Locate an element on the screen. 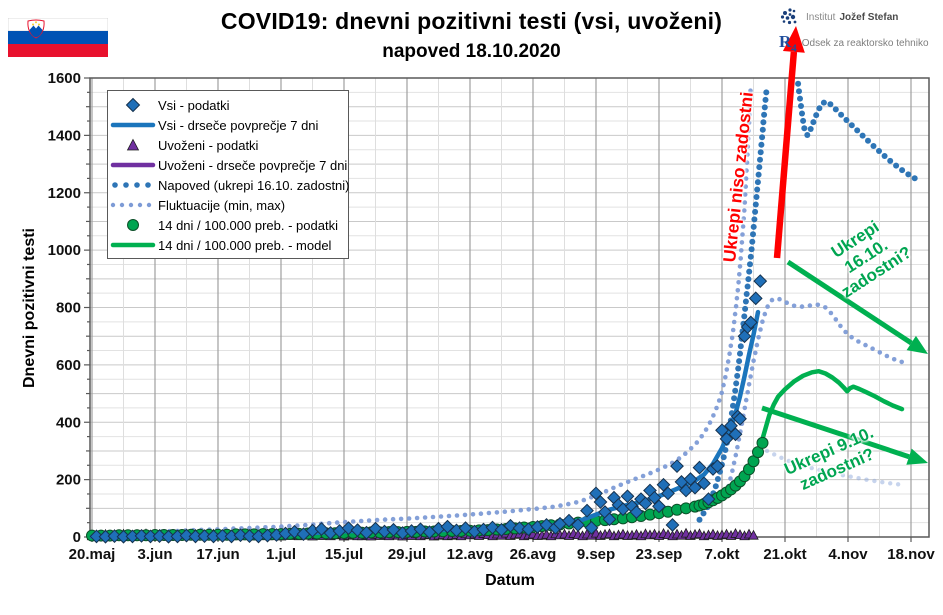  chart-subtitle: napoved 18.10.2020 is located at coordinates (471, 51).